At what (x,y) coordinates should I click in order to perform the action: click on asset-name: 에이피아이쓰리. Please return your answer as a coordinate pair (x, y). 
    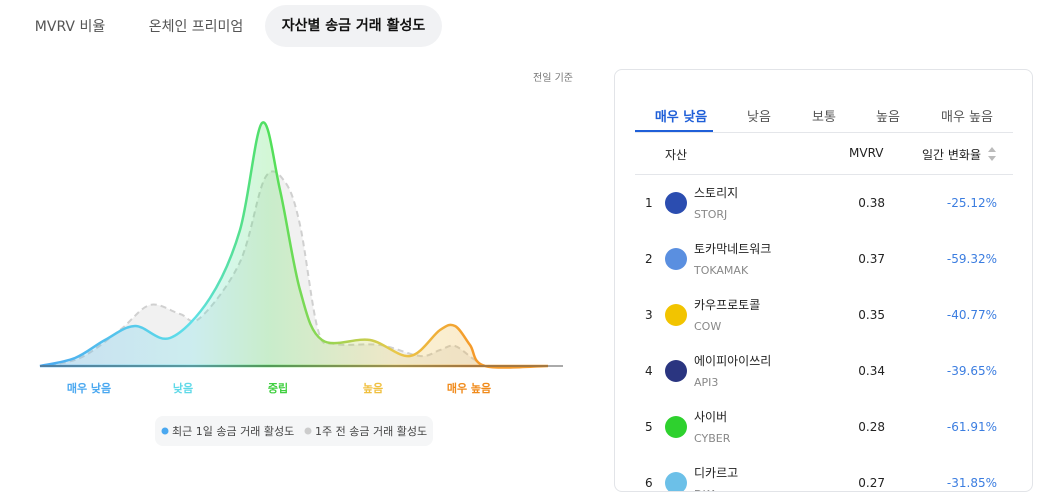
    Looking at the image, I should click on (733, 361).